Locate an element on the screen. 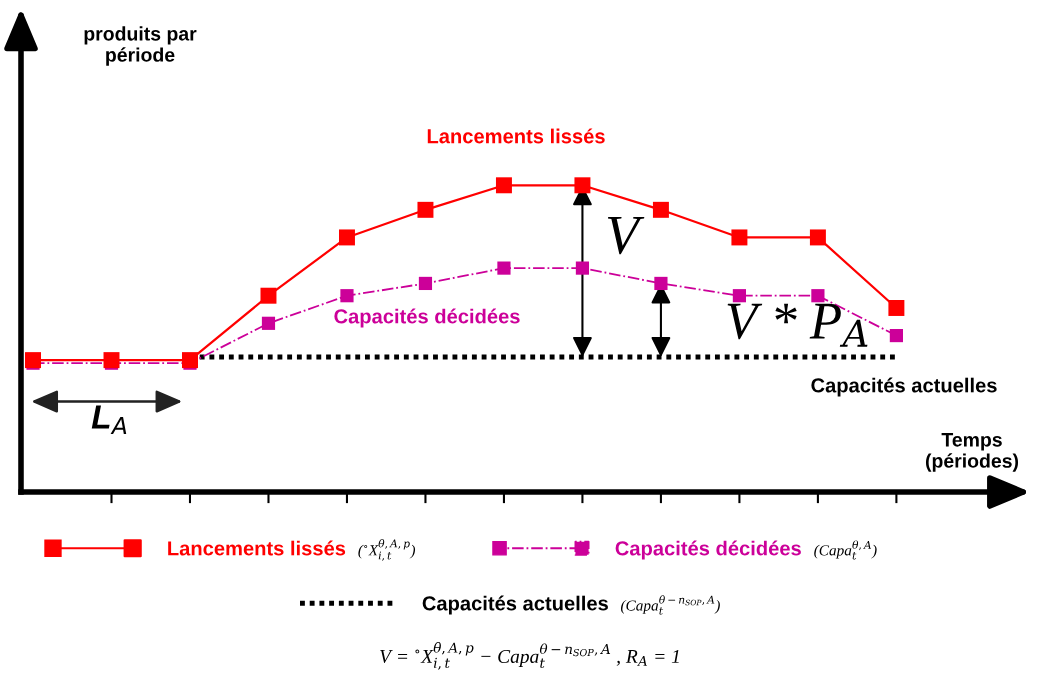 The height and width of the screenshot is (688, 1043). text: produits par période is located at coordinates (140, 46).